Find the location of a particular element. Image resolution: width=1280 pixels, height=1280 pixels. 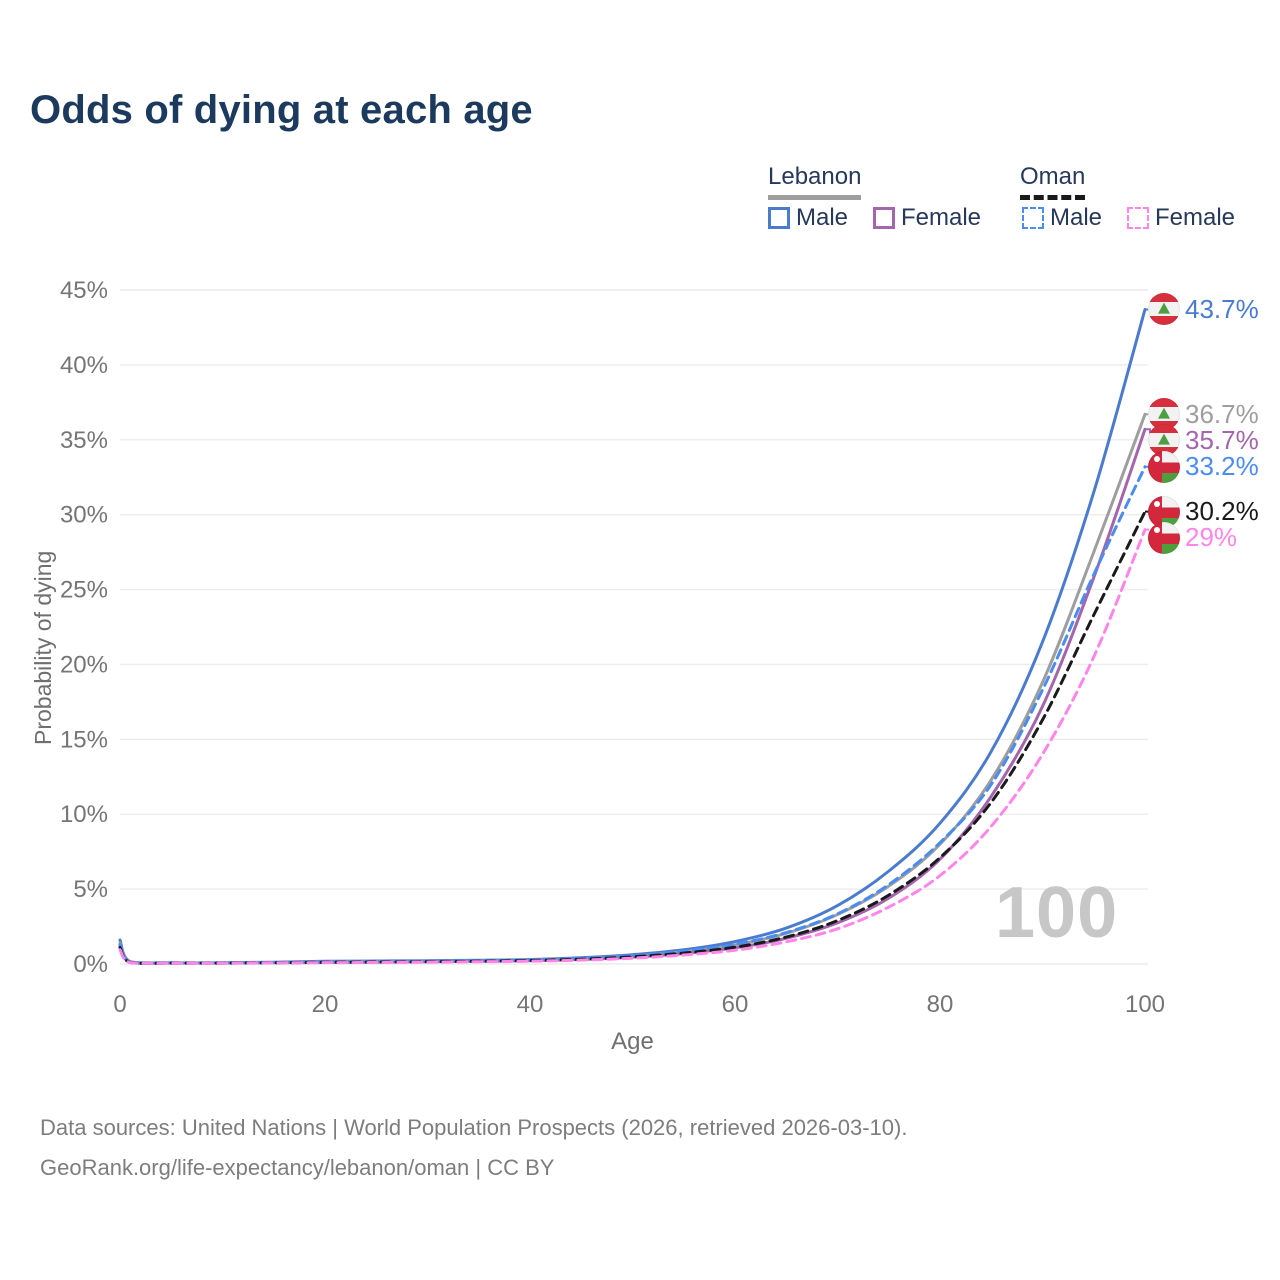

series-end-label-lebanon-both-sexes: 36.7% is located at coordinates (1203, 414).